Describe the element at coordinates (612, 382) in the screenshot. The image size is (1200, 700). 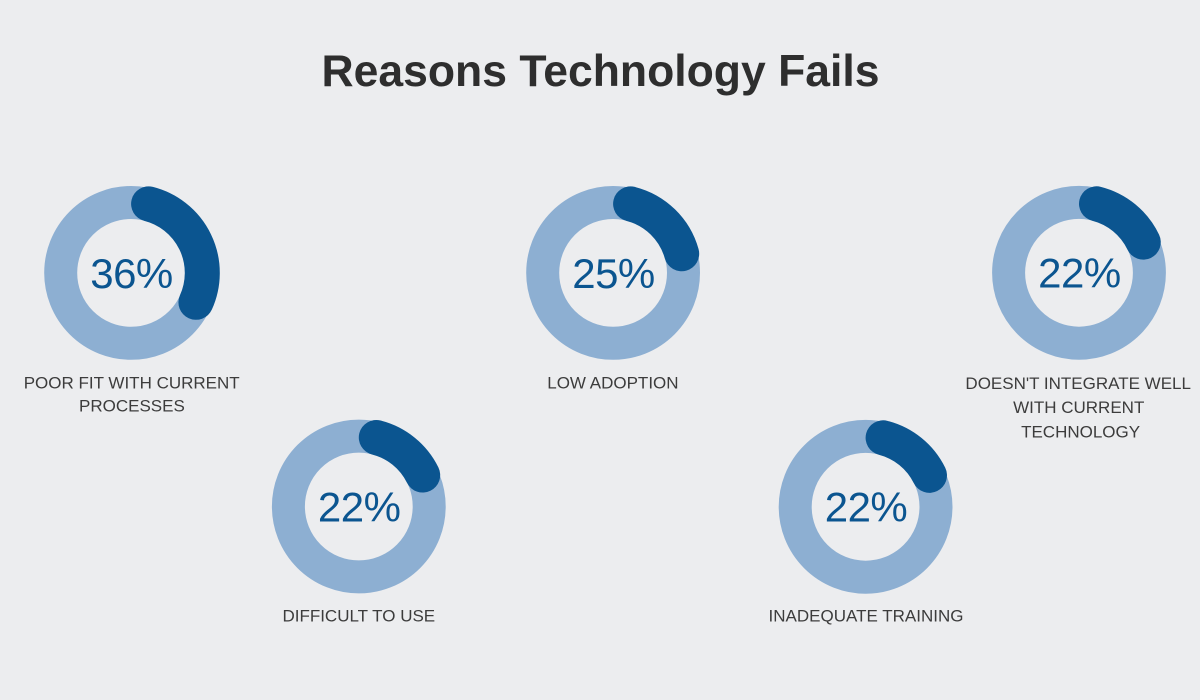
I see `svg-text: LOW ADOPTION` at that location.